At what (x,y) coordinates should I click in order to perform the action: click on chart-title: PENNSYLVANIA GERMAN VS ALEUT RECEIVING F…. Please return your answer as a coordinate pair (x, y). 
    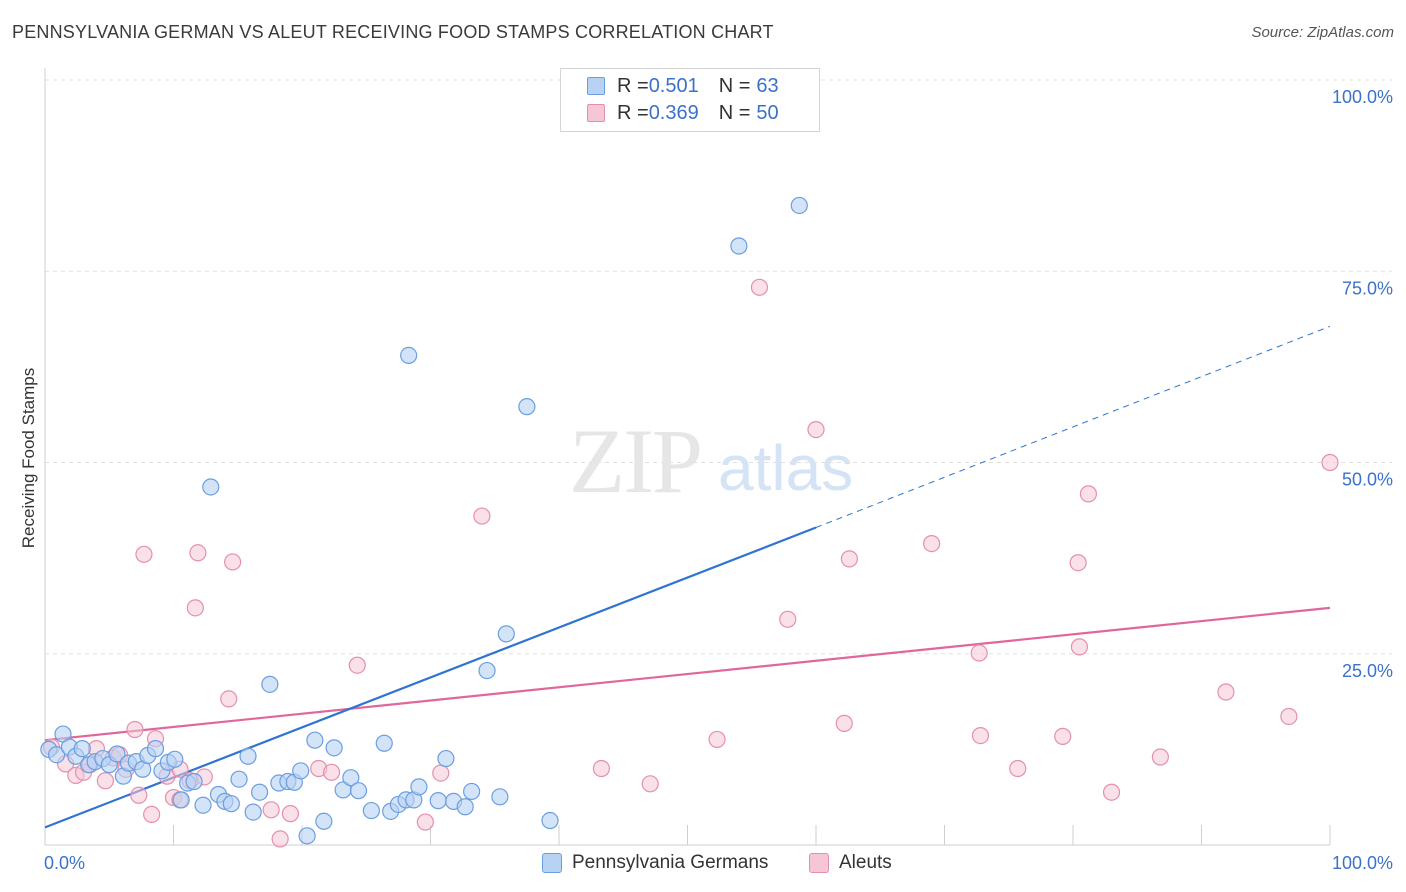
    Looking at the image, I should click on (393, 32).